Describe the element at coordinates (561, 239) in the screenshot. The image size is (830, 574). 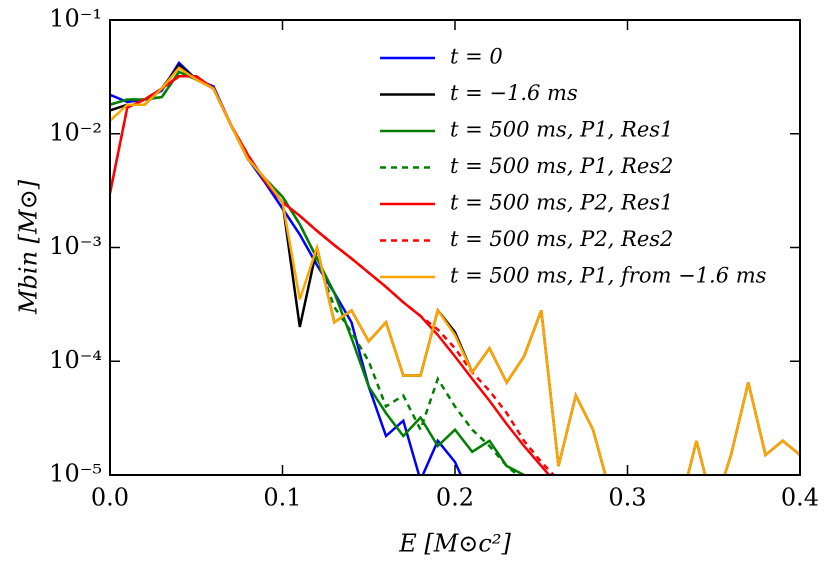
I see `legend-label: t = 500 ms, P2, Res2` at that location.